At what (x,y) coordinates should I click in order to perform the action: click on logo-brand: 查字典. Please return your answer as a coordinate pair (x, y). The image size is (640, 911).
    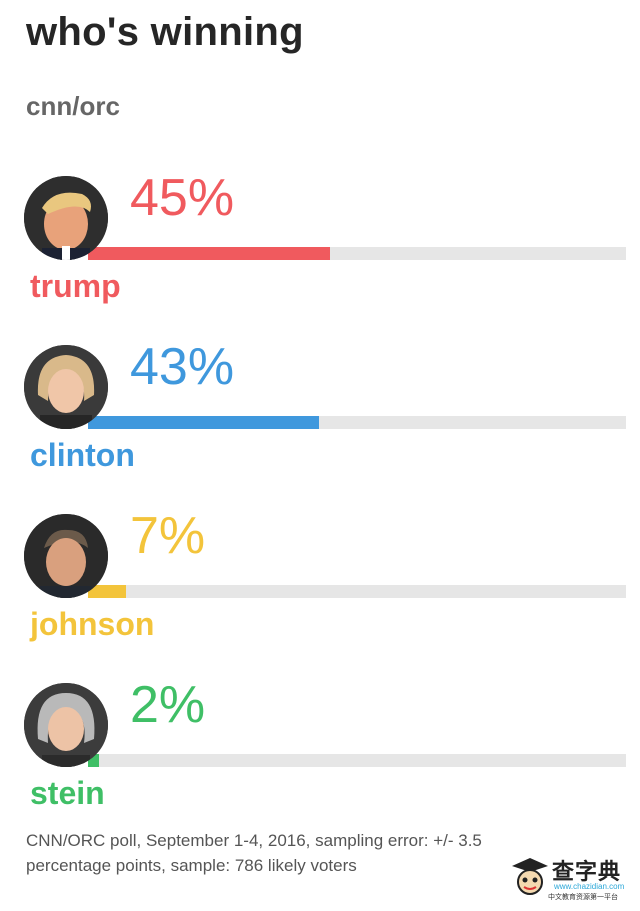
    Looking at the image, I should click on (587, 871).